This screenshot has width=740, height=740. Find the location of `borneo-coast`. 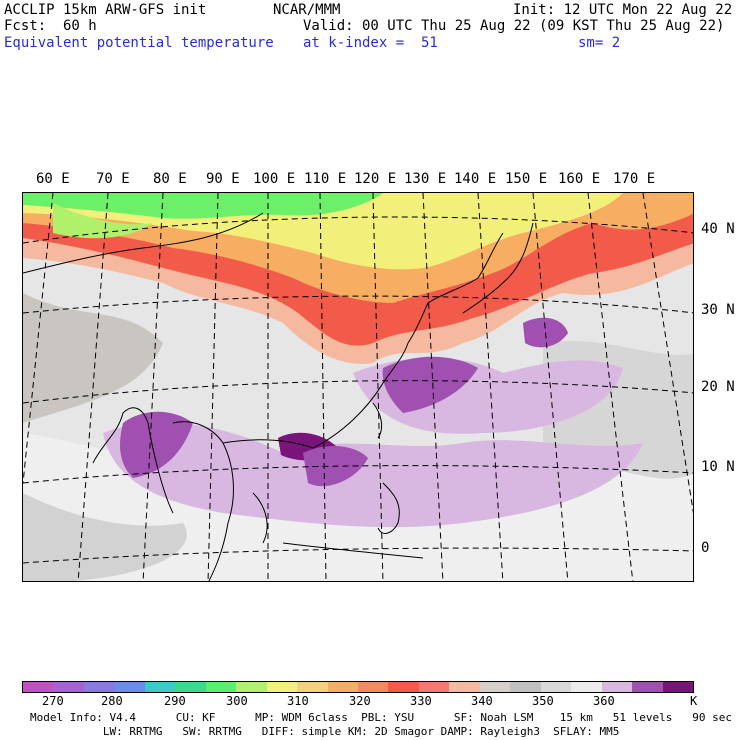

borneo-coast is located at coordinates (353, 550).